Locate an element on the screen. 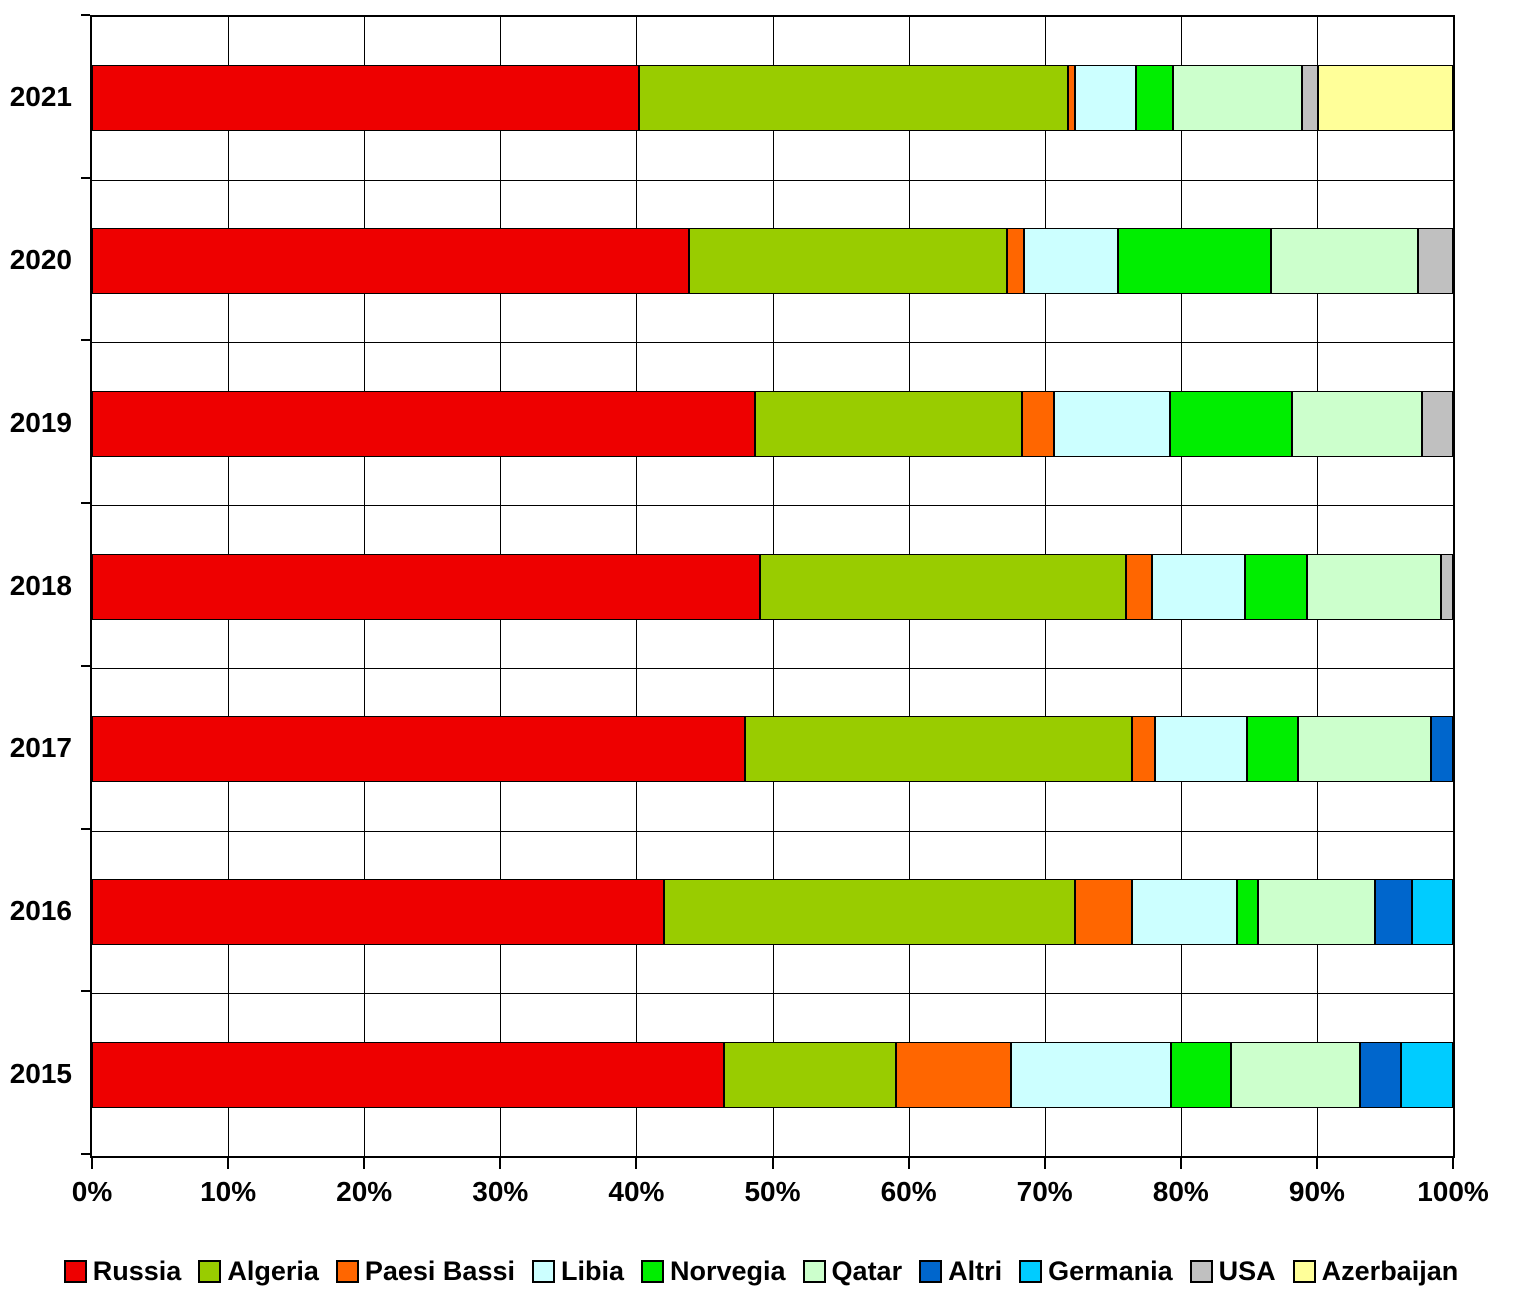 The image size is (1522, 1313). y-axis-label-2015: 2015 is located at coordinates (40, 1073).